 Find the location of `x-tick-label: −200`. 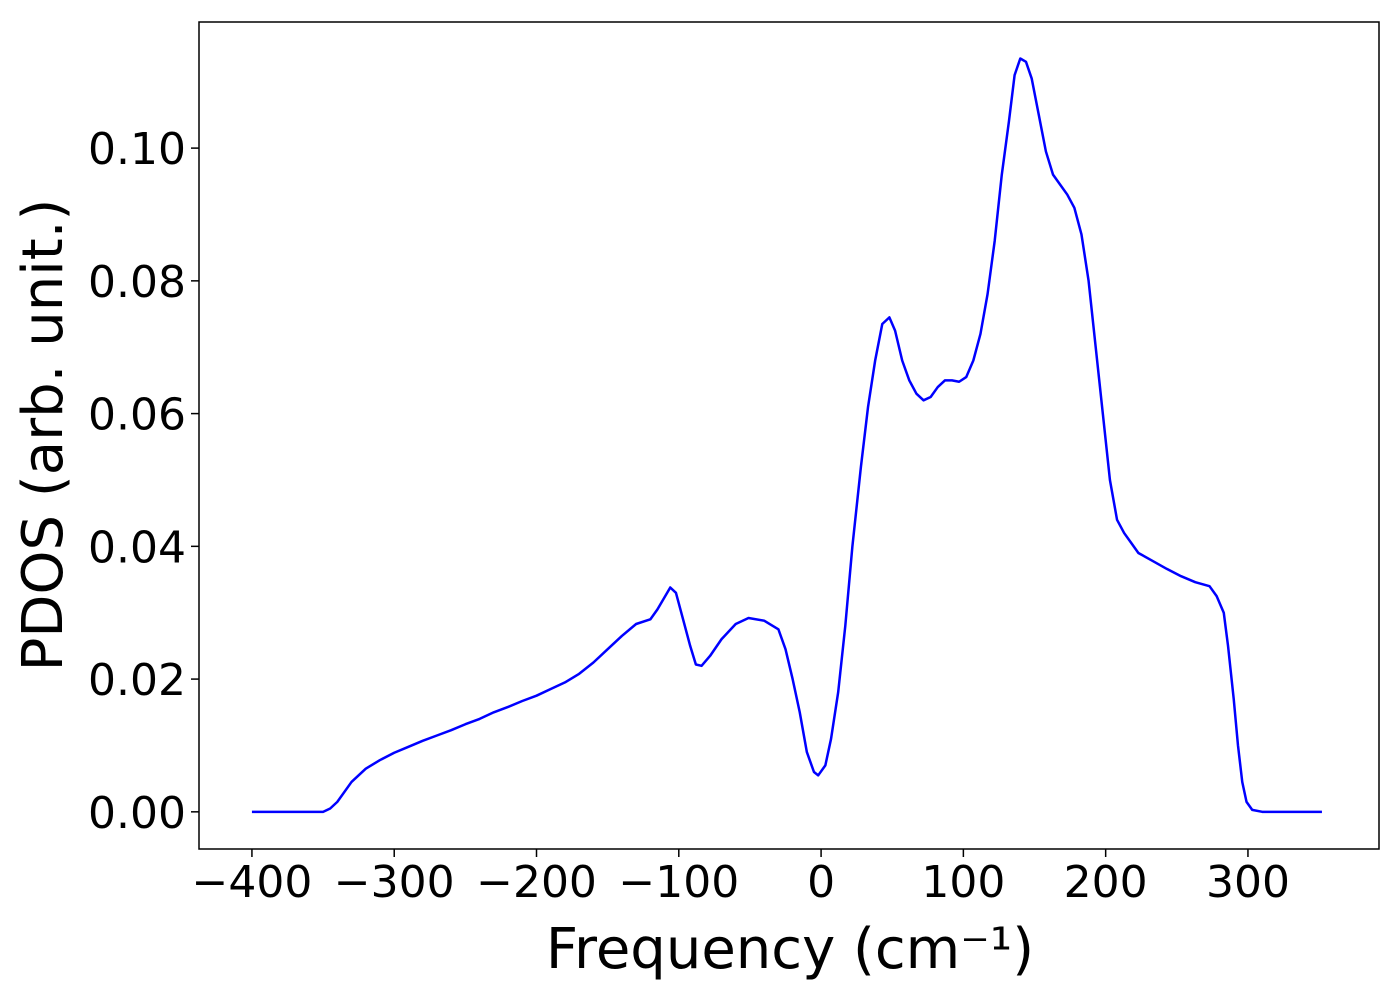

x-tick-label: −200 is located at coordinates (536, 882).